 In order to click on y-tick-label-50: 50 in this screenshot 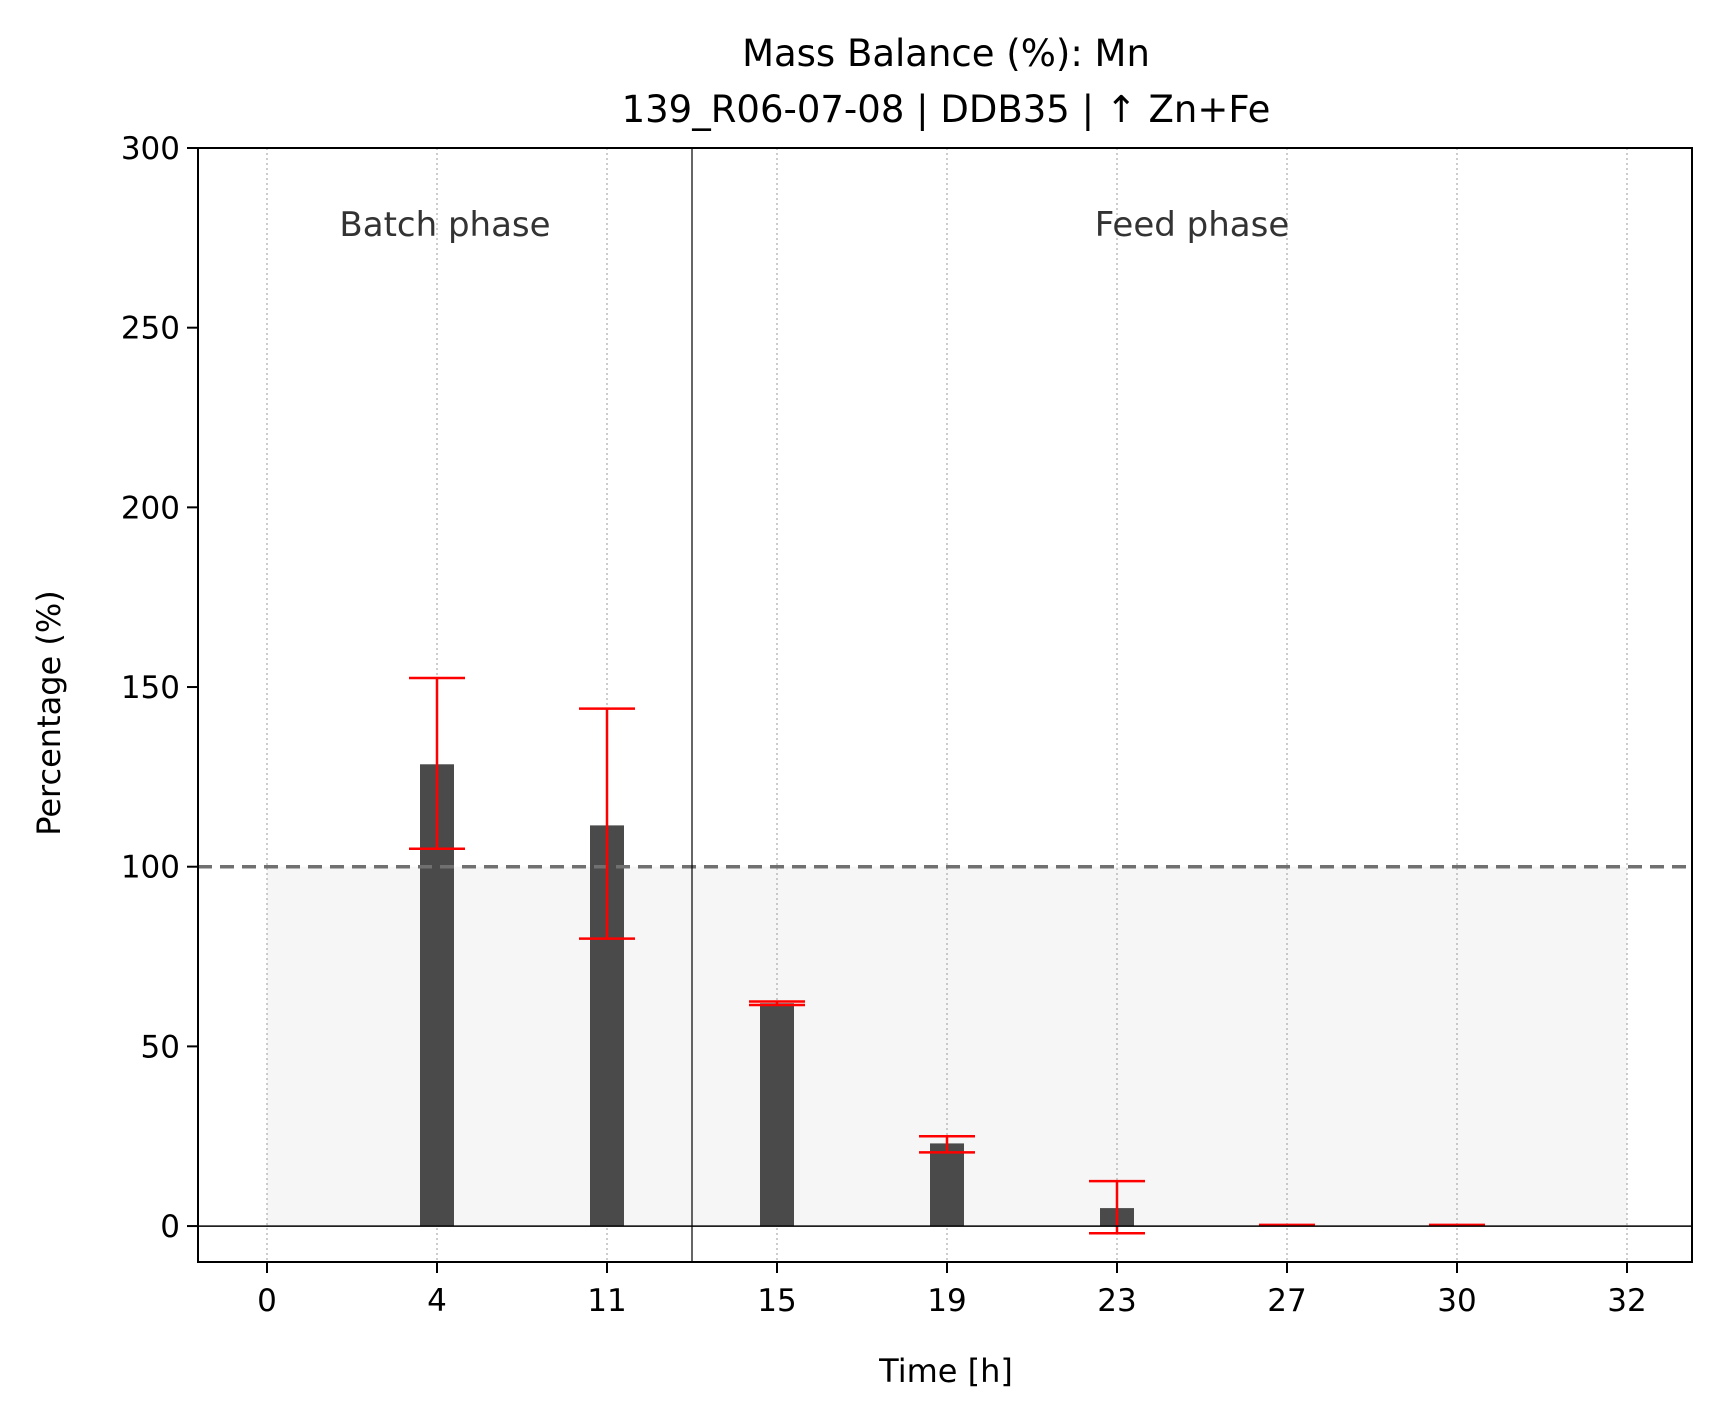, I will do `click(160, 1047)`.